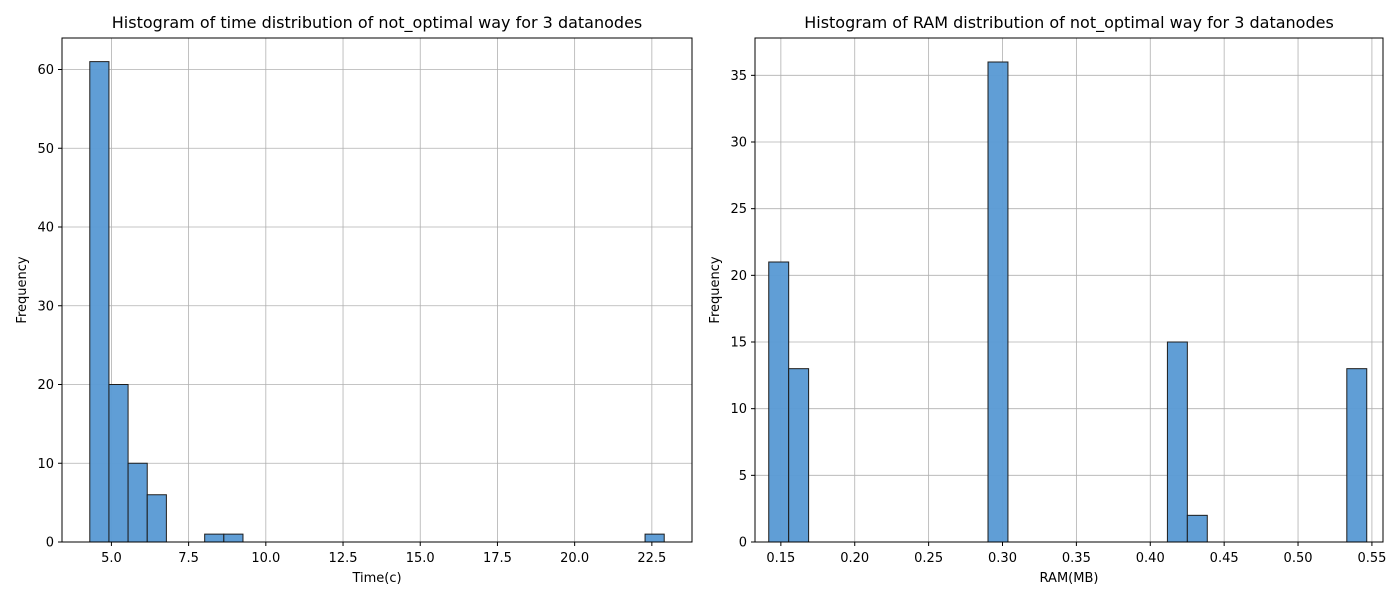 This screenshot has height=600, width=1400. I want to click on time-x-tick-label: 17.5, so click(497, 558).